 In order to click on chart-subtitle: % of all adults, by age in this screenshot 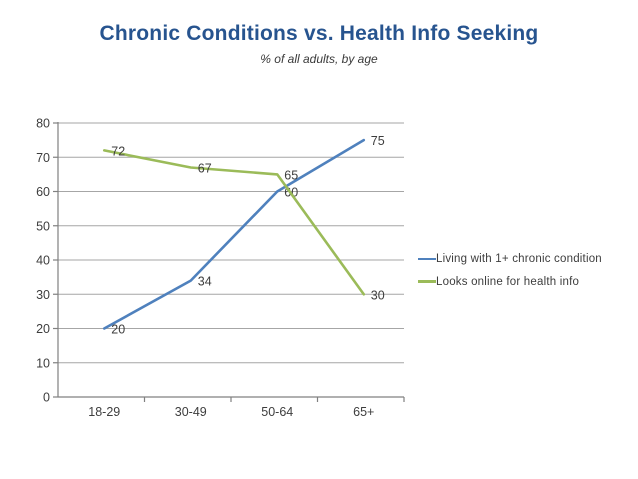, I will do `click(319, 59)`.